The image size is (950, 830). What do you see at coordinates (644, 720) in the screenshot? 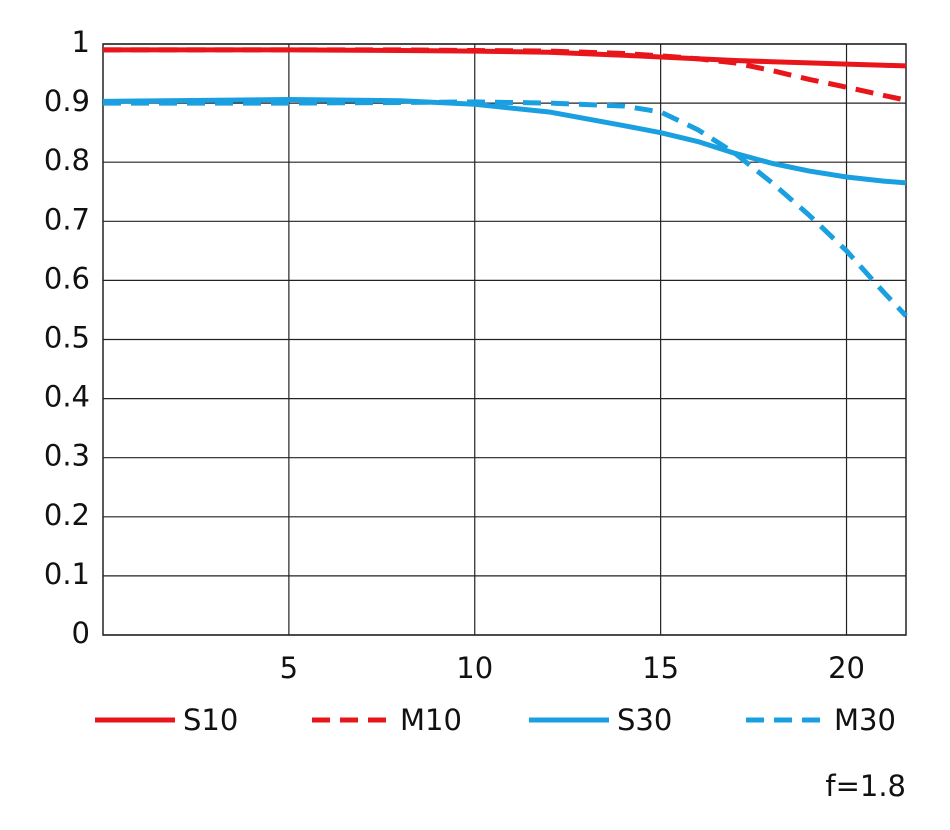
I see `legend-label: S30` at bounding box center [644, 720].